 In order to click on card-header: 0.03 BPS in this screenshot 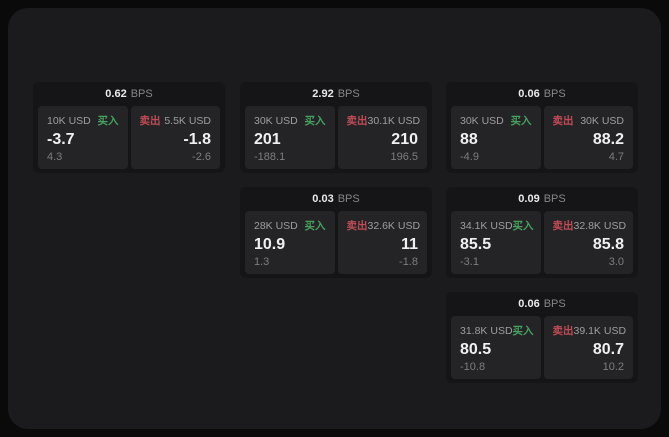, I will do `click(336, 199)`.